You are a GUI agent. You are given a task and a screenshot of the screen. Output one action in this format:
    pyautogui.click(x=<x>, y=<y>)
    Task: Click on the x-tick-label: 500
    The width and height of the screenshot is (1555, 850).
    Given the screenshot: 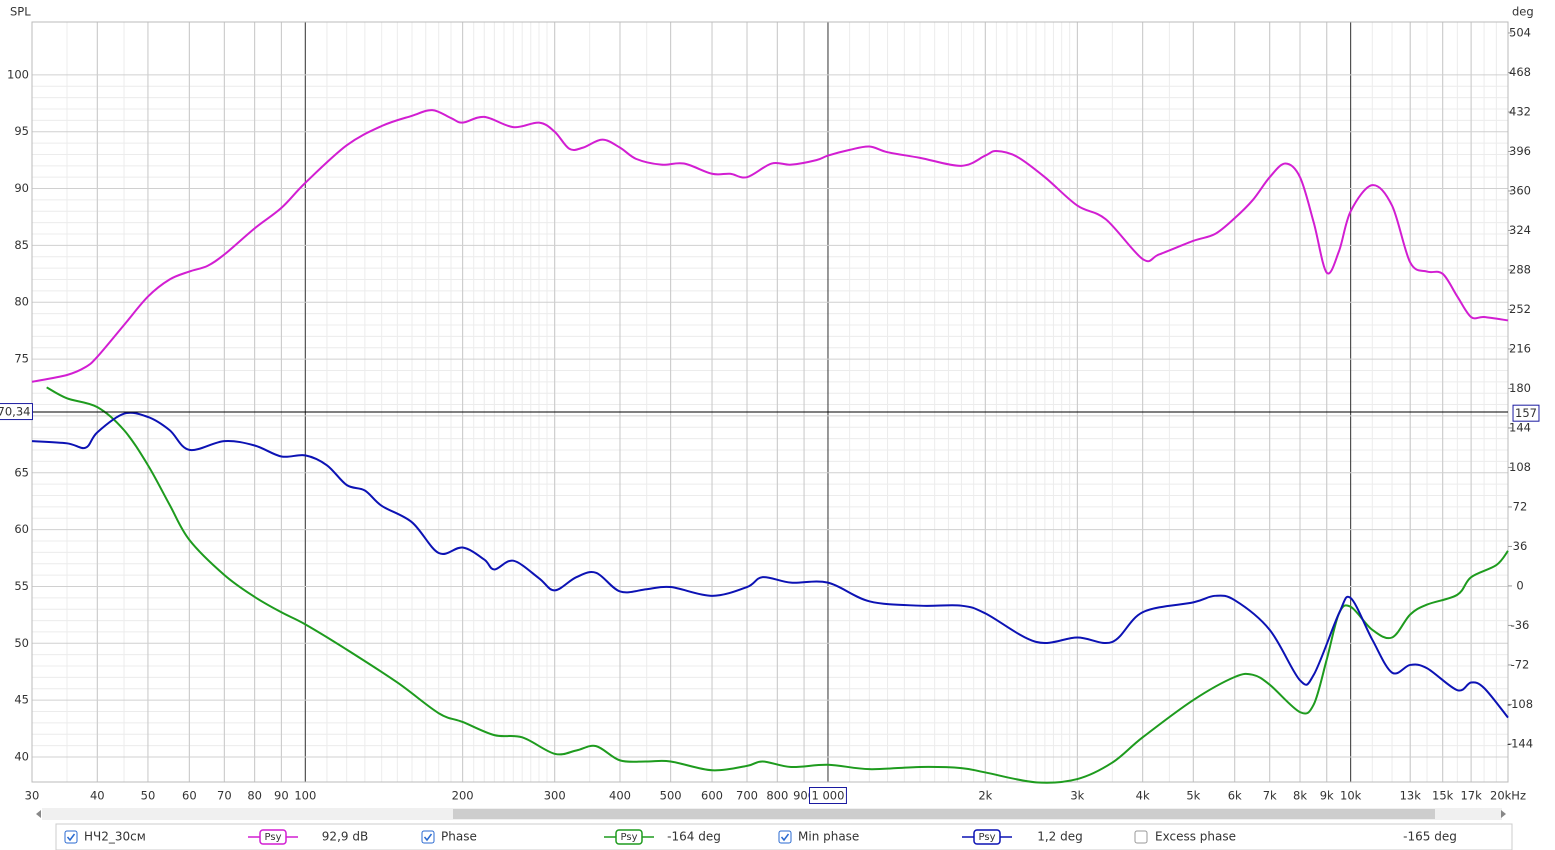 What is the action you would take?
    pyautogui.click(x=671, y=796)
    